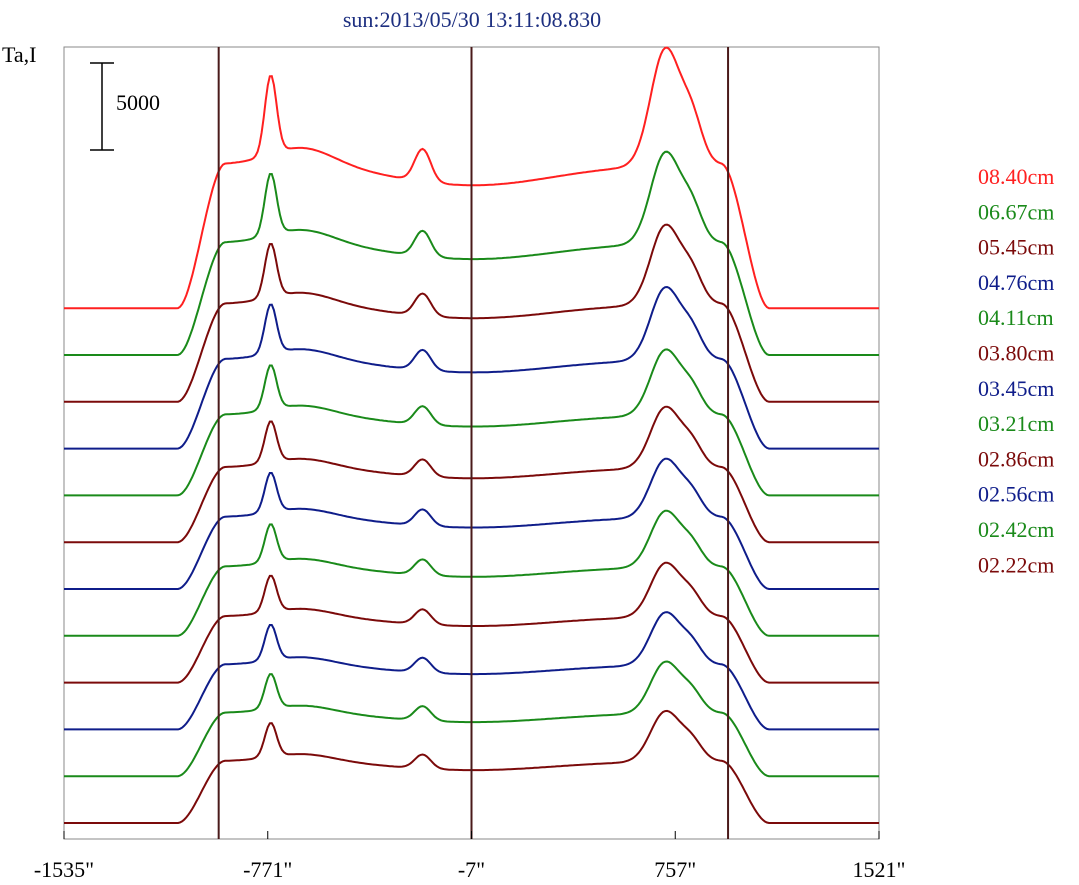 The image size is (1079, 885). What do you see at coordinates (64, 869) in the screenshot?
I see `x-tick-label: -1535"` at bounding box center [64, 869].